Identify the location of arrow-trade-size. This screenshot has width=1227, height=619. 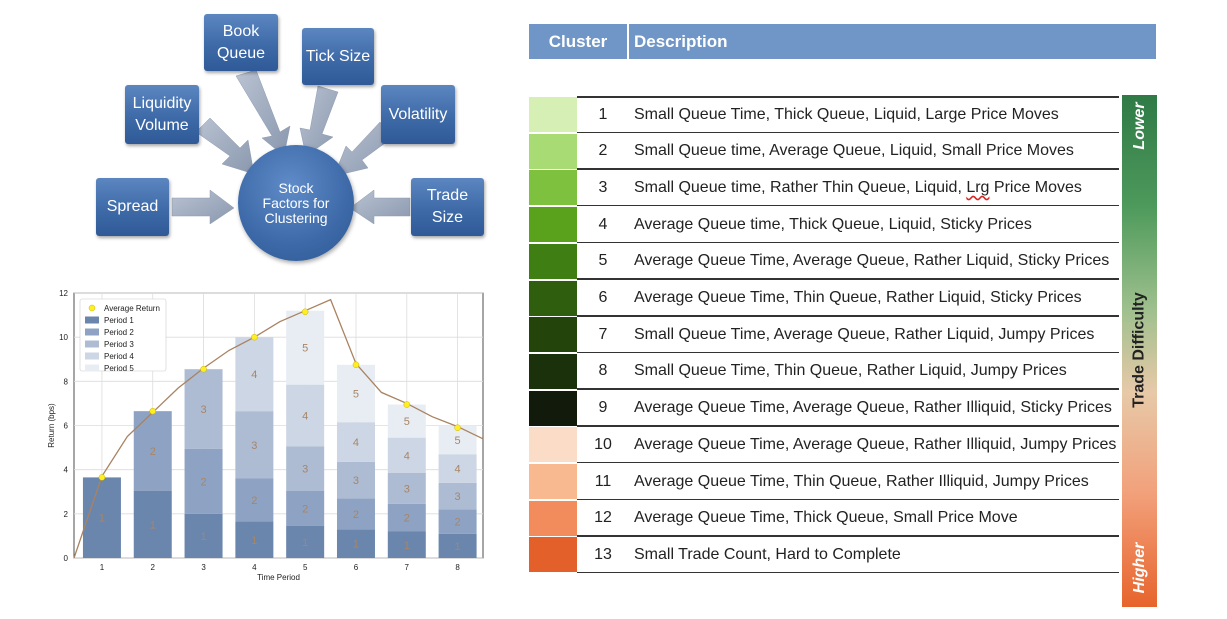
(380, 207).